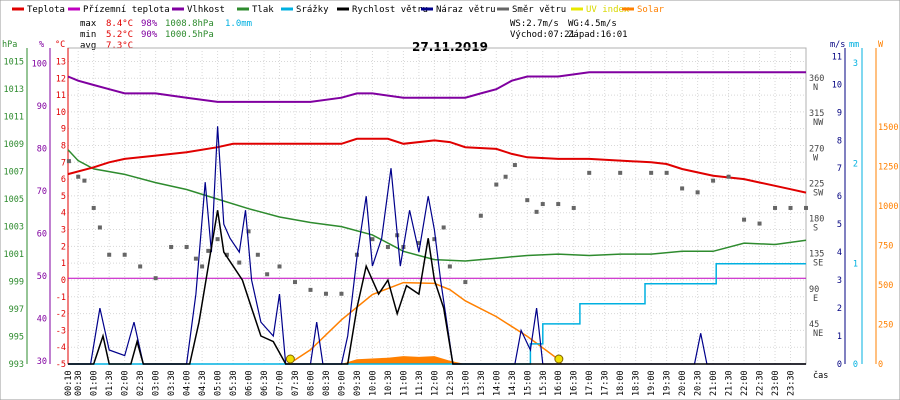 This screenshot has height=400, width=900. I want to click on series-humidity-line, so click(436, 87).